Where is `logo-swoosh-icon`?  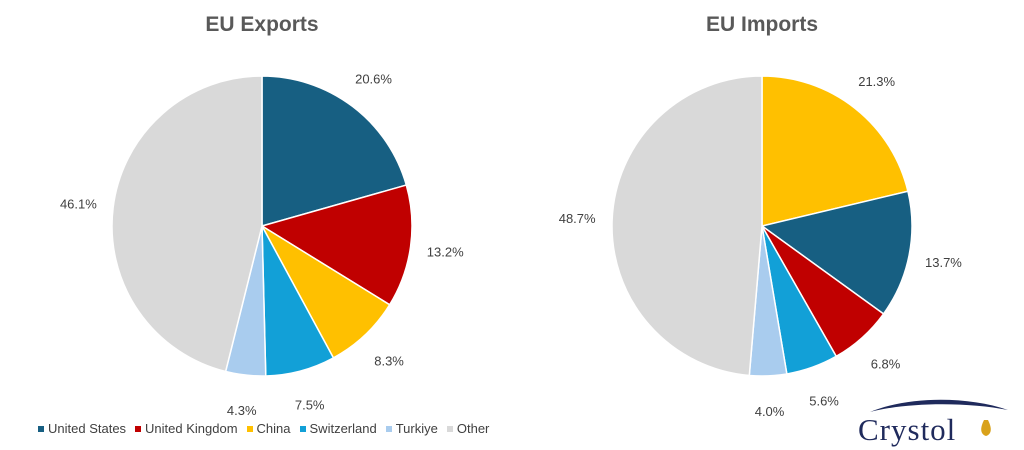
logo-swoosh-icon is located at coordinates (939, 417).